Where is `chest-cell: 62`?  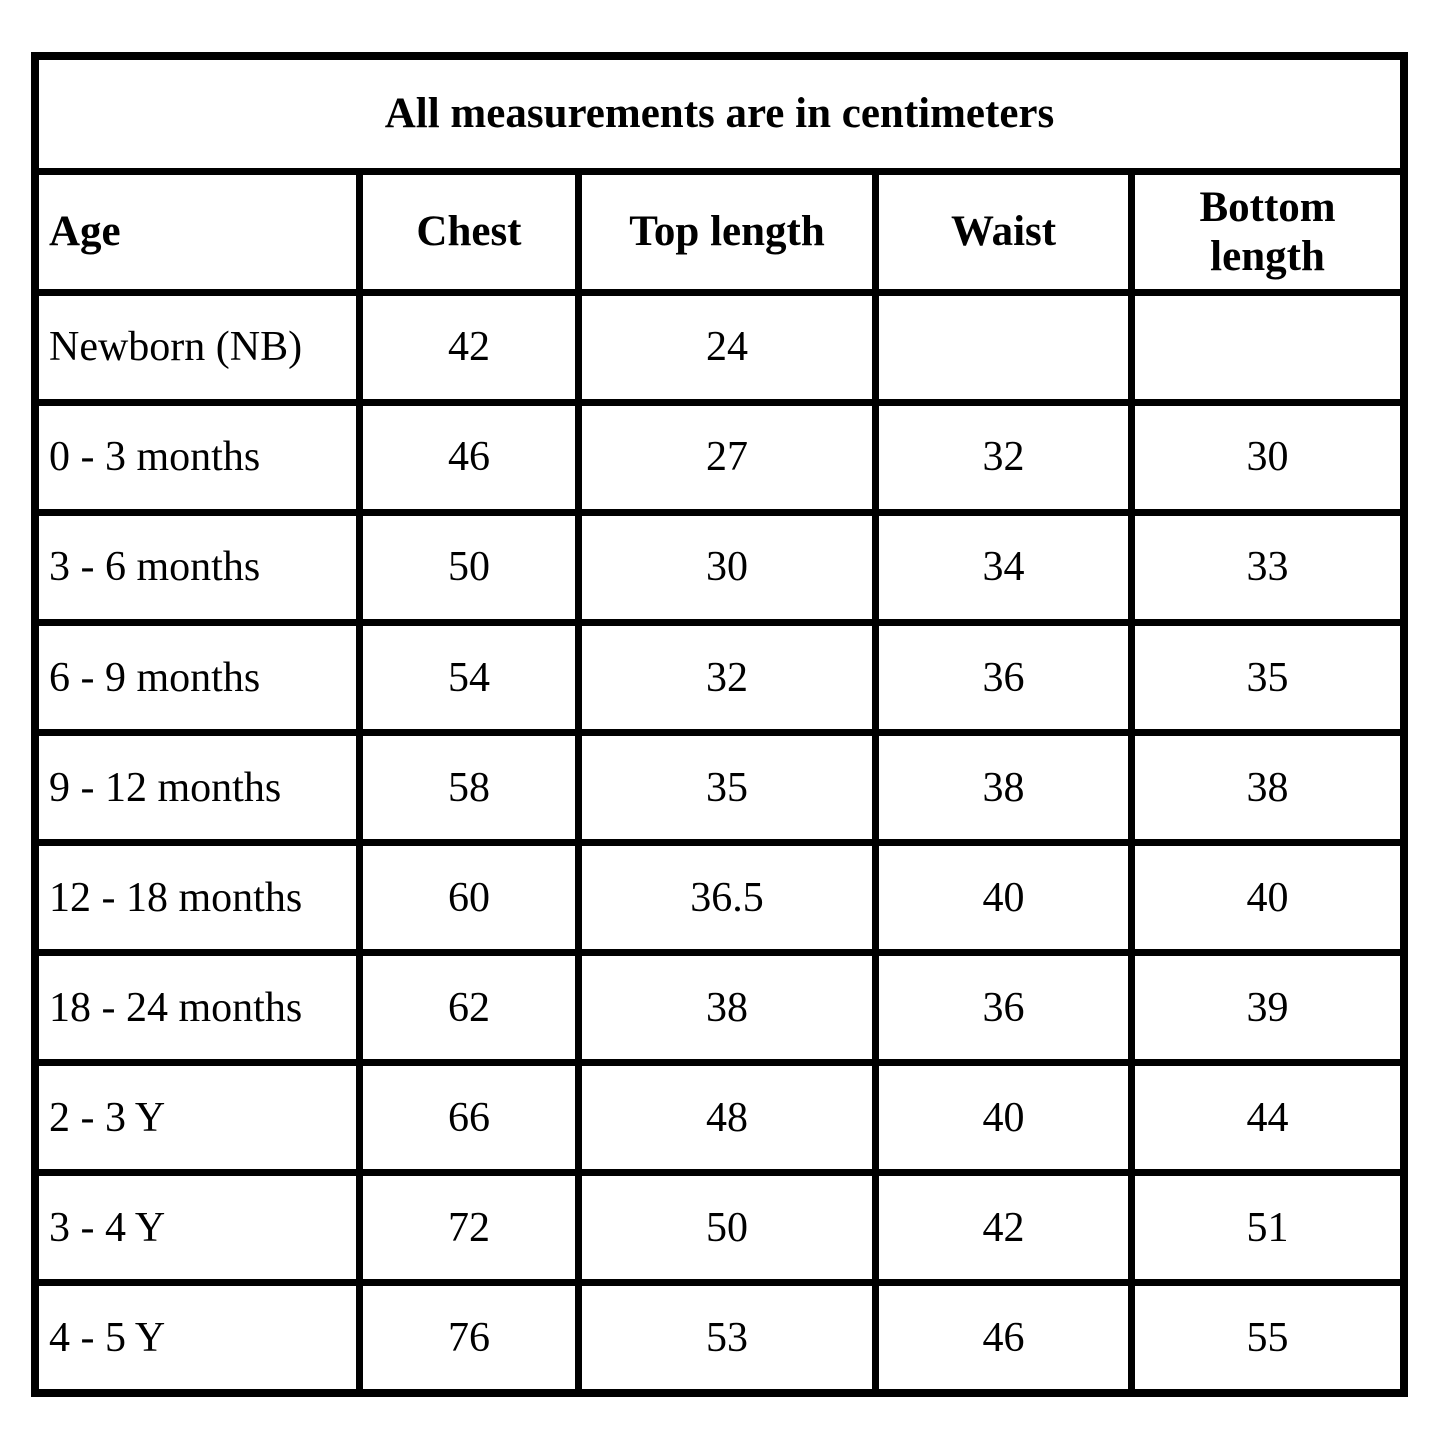 chest-cell: 62 is located at coordinates (468, 1008).